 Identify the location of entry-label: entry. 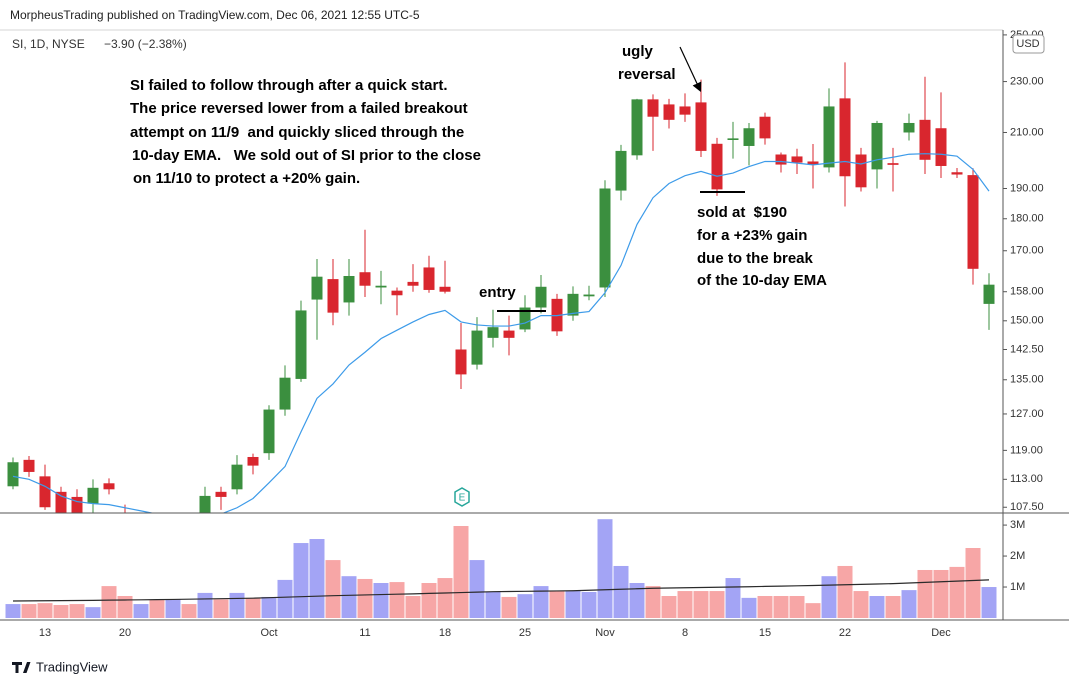
(497, 292).